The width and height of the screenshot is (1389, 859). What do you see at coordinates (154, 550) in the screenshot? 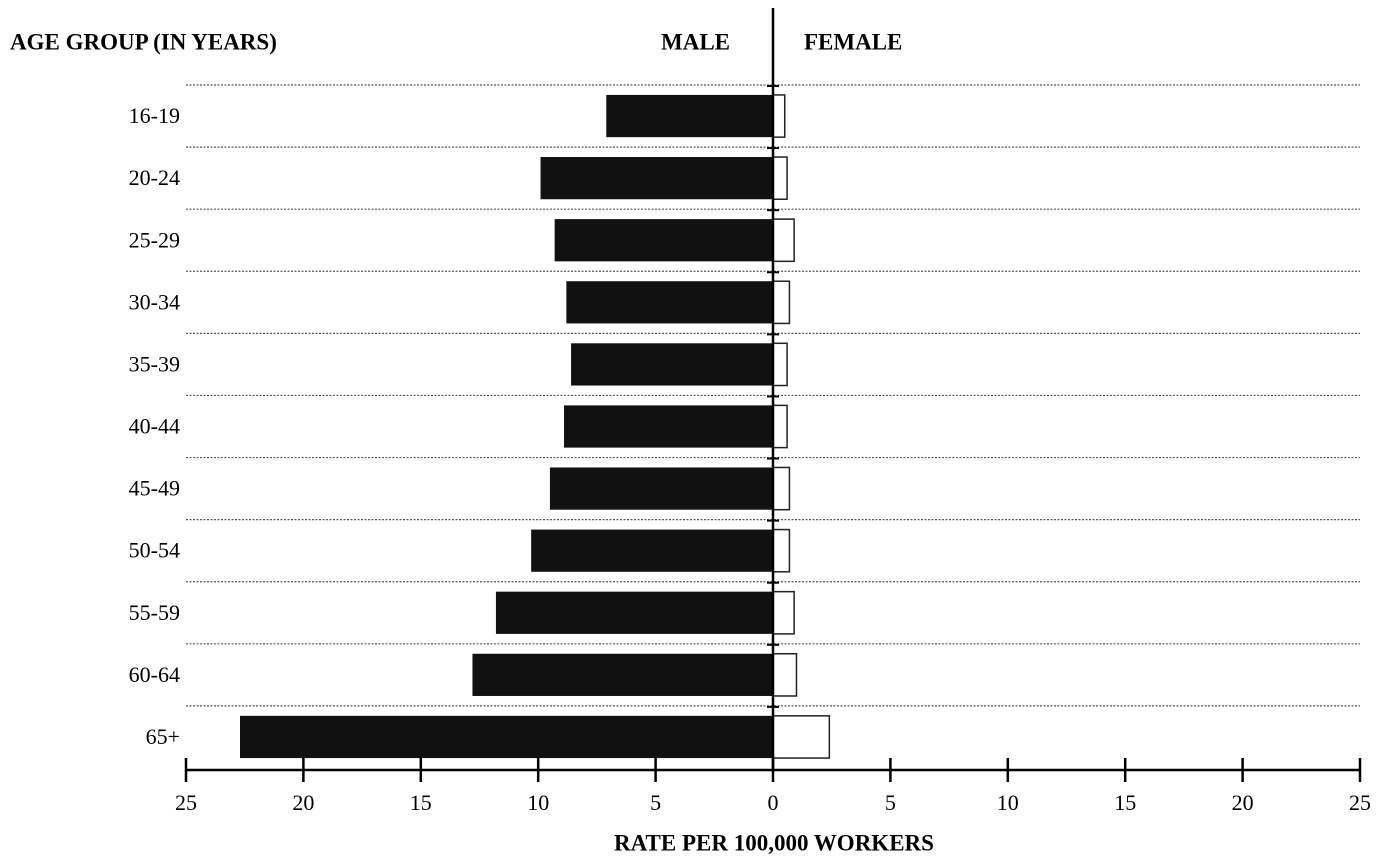
I see `y-tick-label: 50-54` at bounding box center [154, 550].